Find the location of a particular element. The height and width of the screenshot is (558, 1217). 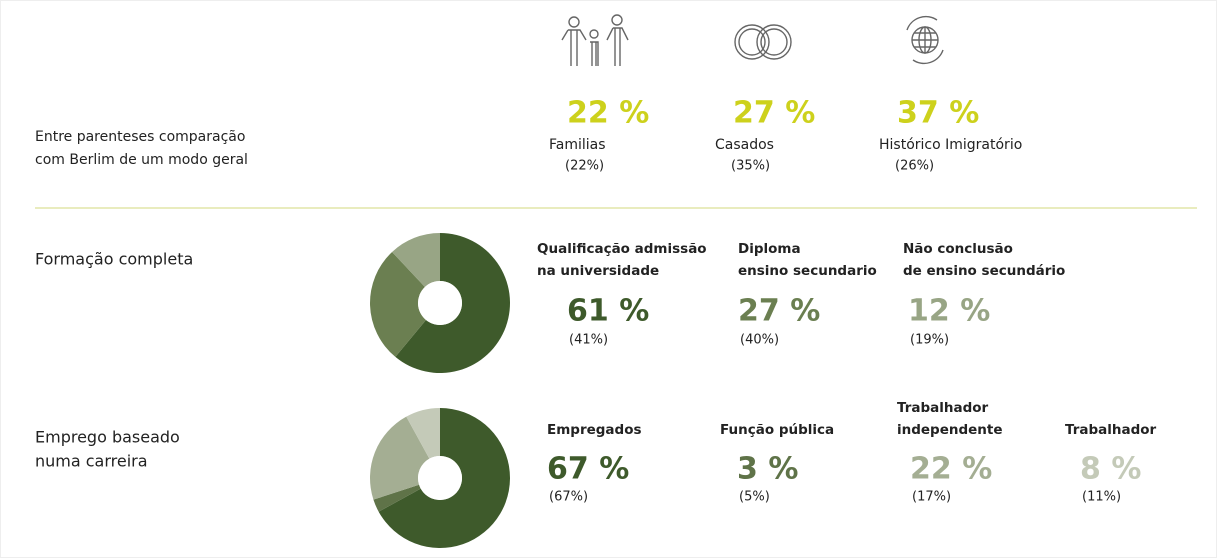

stat-compare: (22%) is located at coordinates (584, 166).